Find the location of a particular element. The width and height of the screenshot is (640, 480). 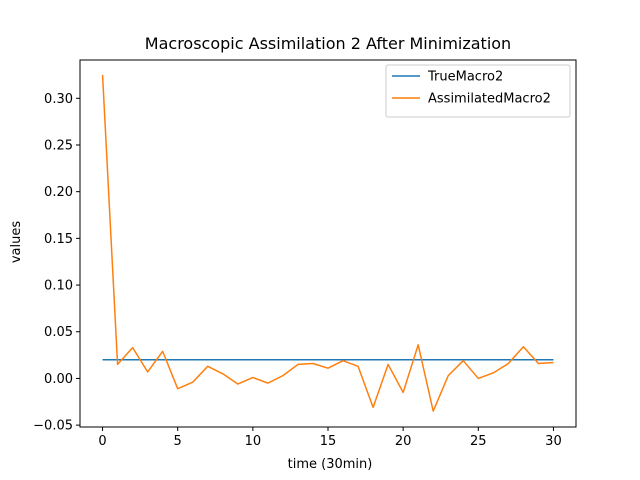

legend: TrueMacro2 AssimilatedMacro2 is located at coordinates (478, 91).